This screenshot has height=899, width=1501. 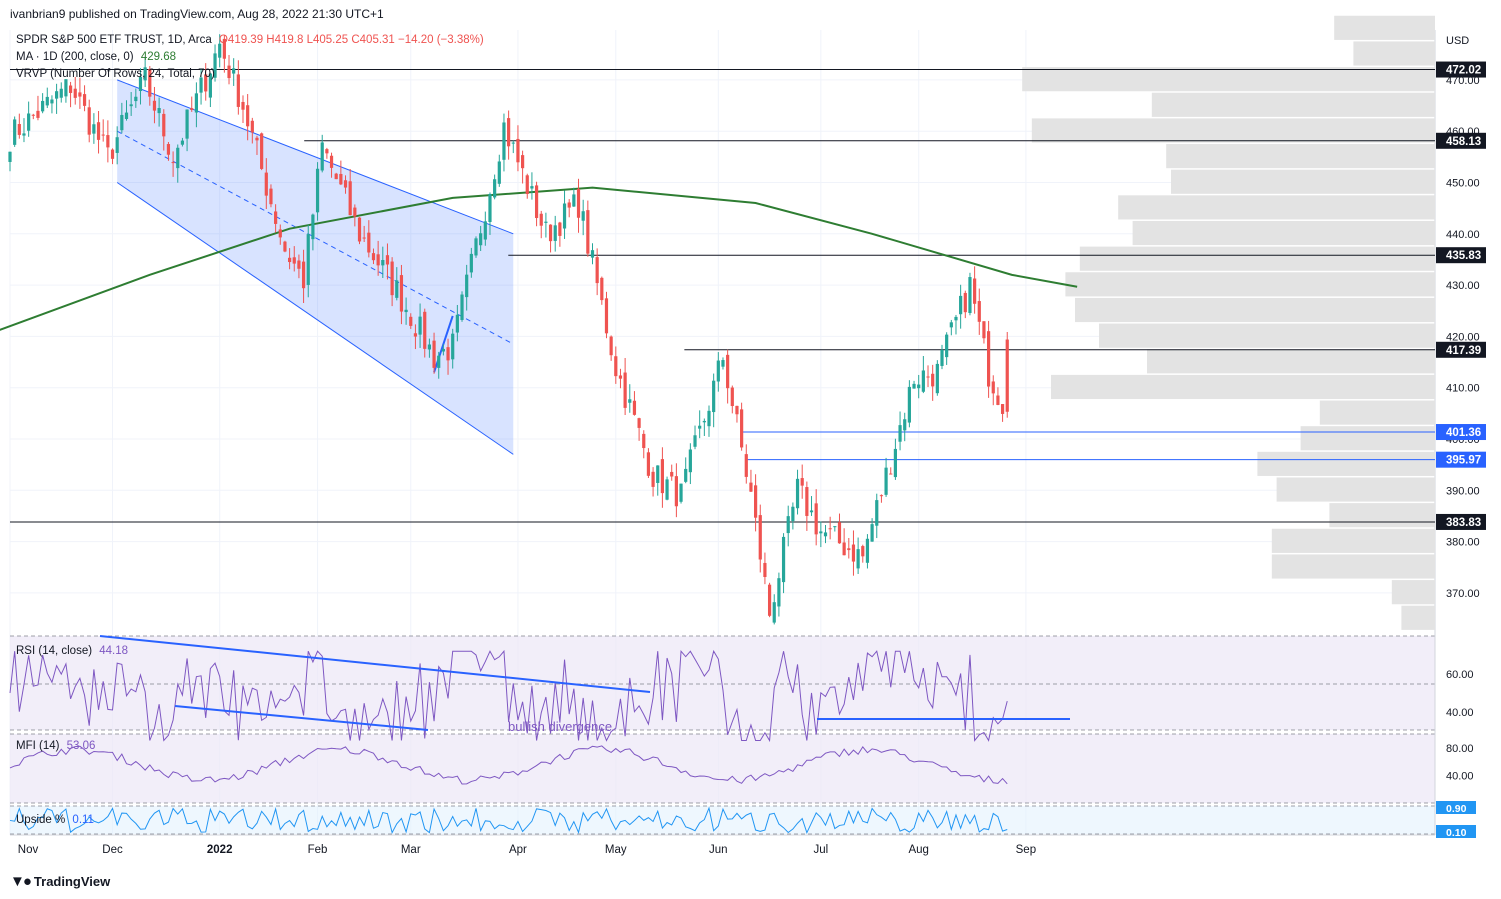 I want to click on time-tick-label: May, so click(x=616, y=850).